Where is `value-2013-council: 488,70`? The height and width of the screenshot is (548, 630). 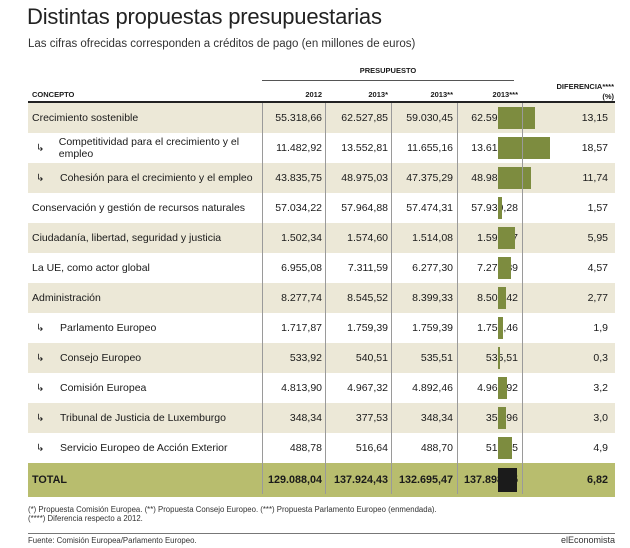 value-2013-council: 488,70 is located at coordinates (436, 448).